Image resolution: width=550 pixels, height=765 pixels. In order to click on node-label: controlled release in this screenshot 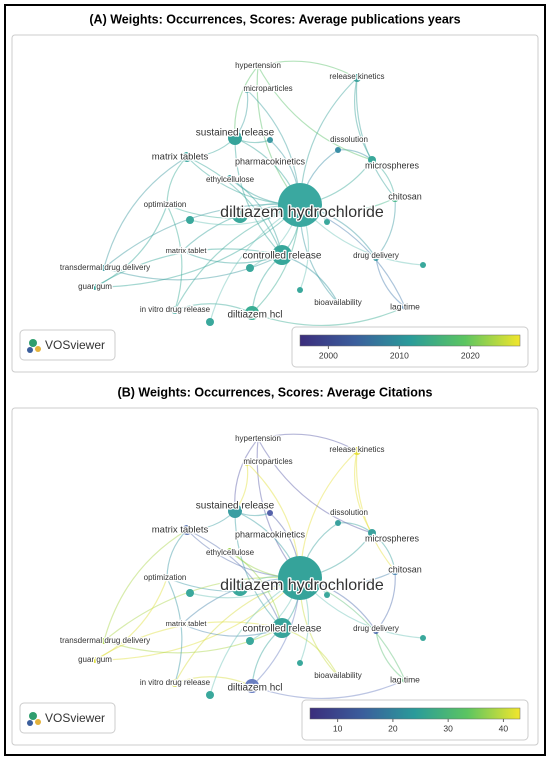, I will do `click(282, 629)`.